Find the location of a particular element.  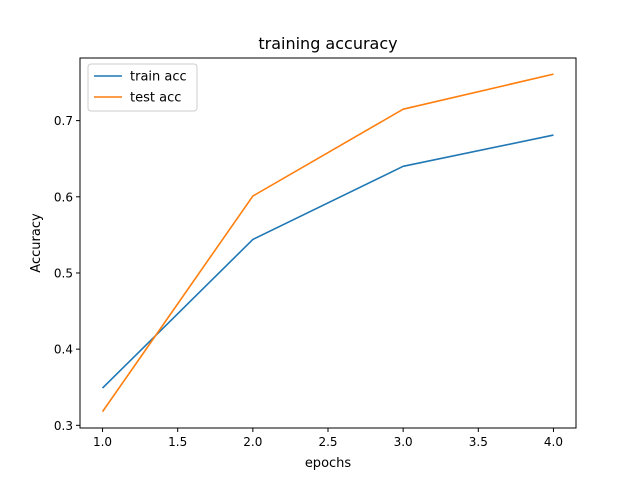

x-tick-label: 2.0 is located at coordinates (252, 442).